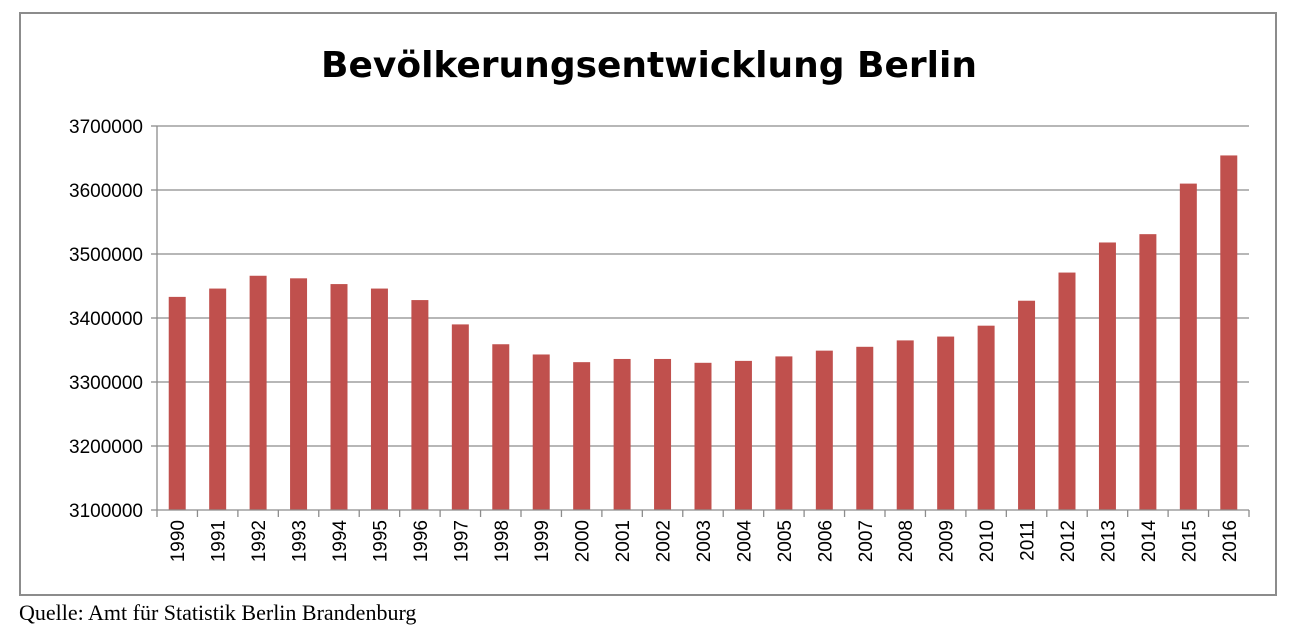  What do you see at coordinates (501, 427) in the screenshot?
I see `bar-1998` at bounding box center [501, 427].